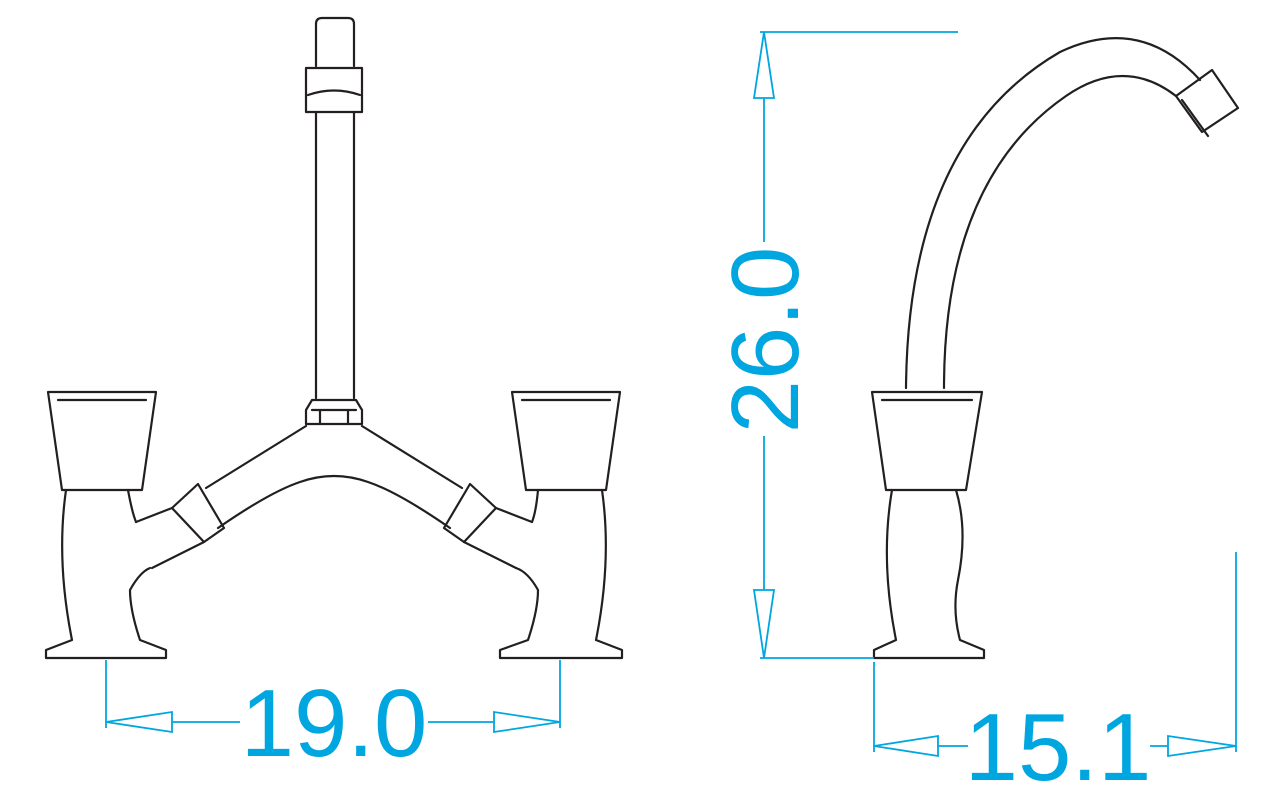  What do you see at coordinates (1055, 676) in the screenshot?
I see `dimension-spout-reach: 15.1` at bounding box center [1055, 676].